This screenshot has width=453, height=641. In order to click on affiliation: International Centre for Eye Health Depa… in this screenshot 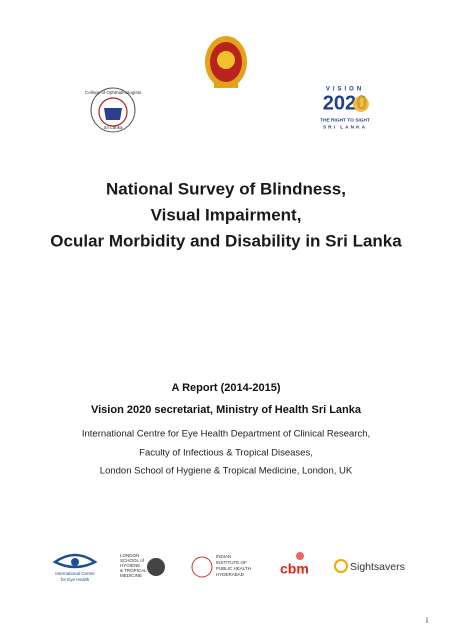, I will do `click(226, 434)`.